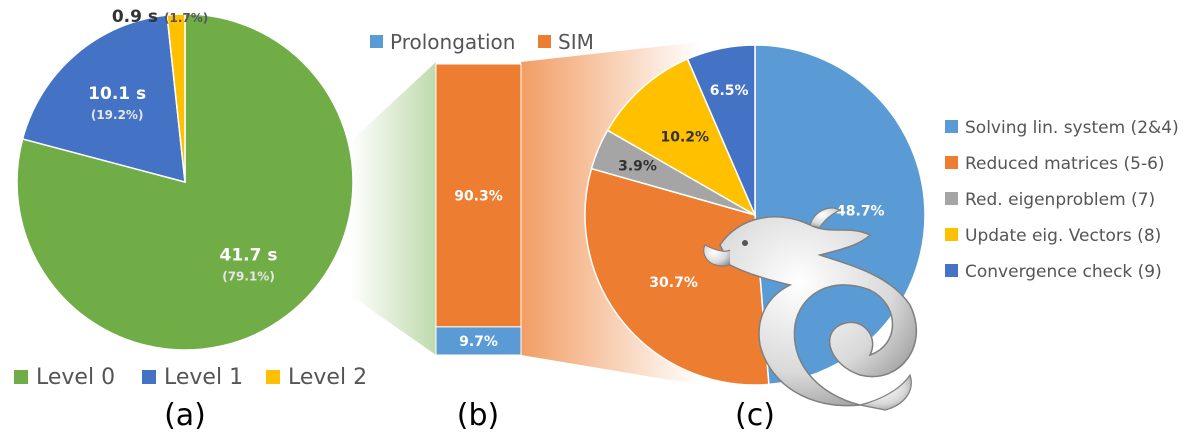  I want to click on data-label: 90.3%, so click(478, 196).